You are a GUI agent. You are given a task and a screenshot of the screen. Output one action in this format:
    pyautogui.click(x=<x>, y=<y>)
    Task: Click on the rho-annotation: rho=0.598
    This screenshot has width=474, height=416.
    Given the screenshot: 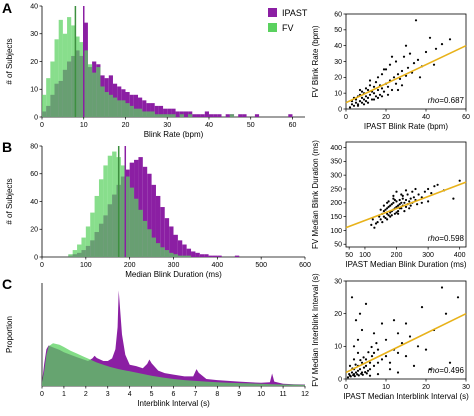 What is the action you would take?
    pyautogui.click(x=446, y=238)
    